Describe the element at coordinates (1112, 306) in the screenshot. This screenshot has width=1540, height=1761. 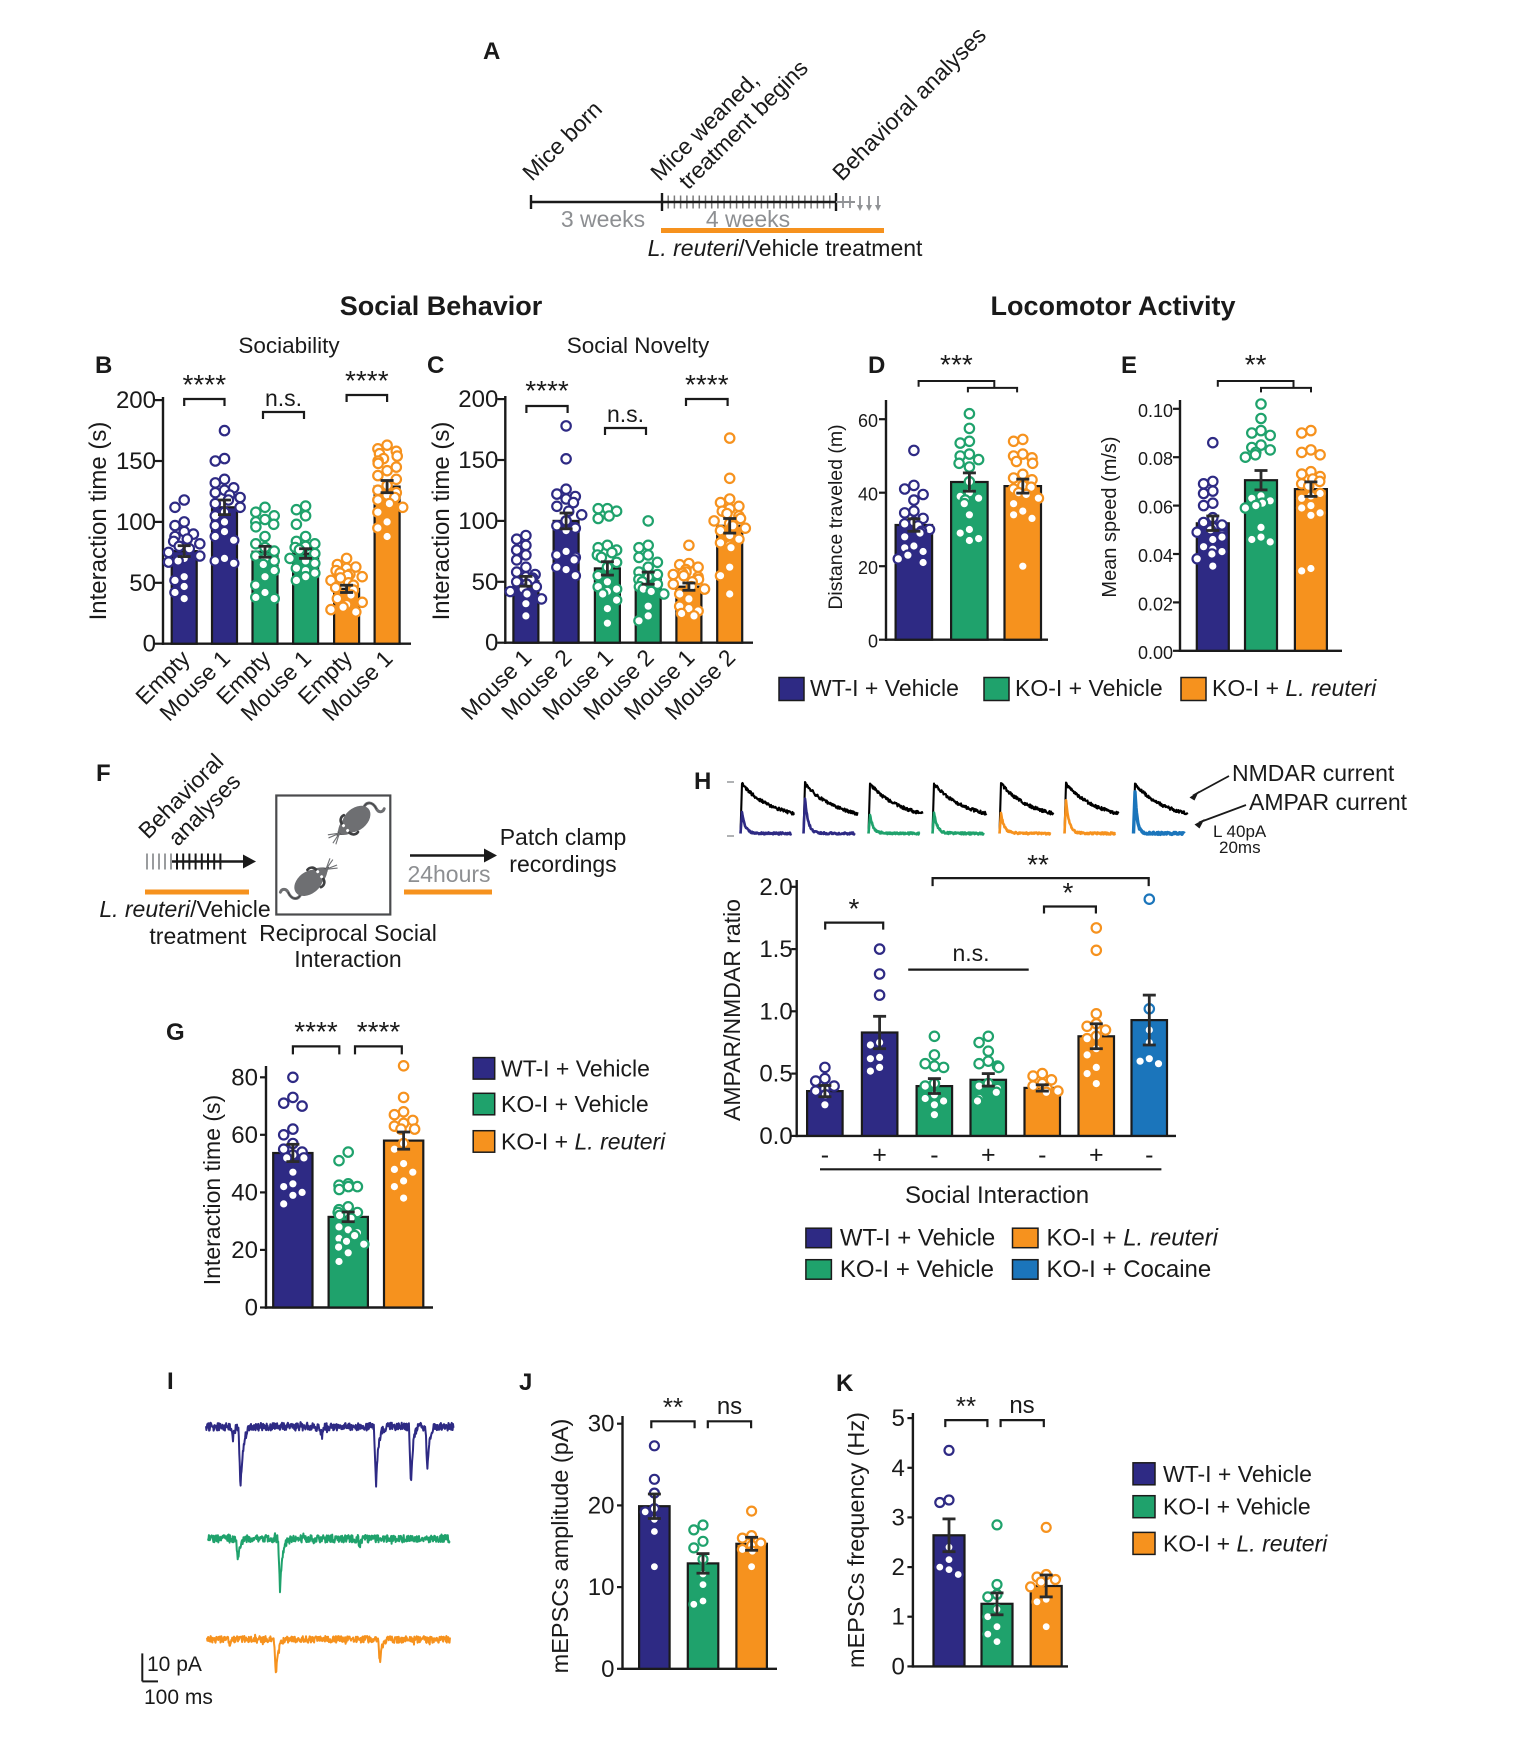
I see `svg-text: Locomotor Activity` at that location.